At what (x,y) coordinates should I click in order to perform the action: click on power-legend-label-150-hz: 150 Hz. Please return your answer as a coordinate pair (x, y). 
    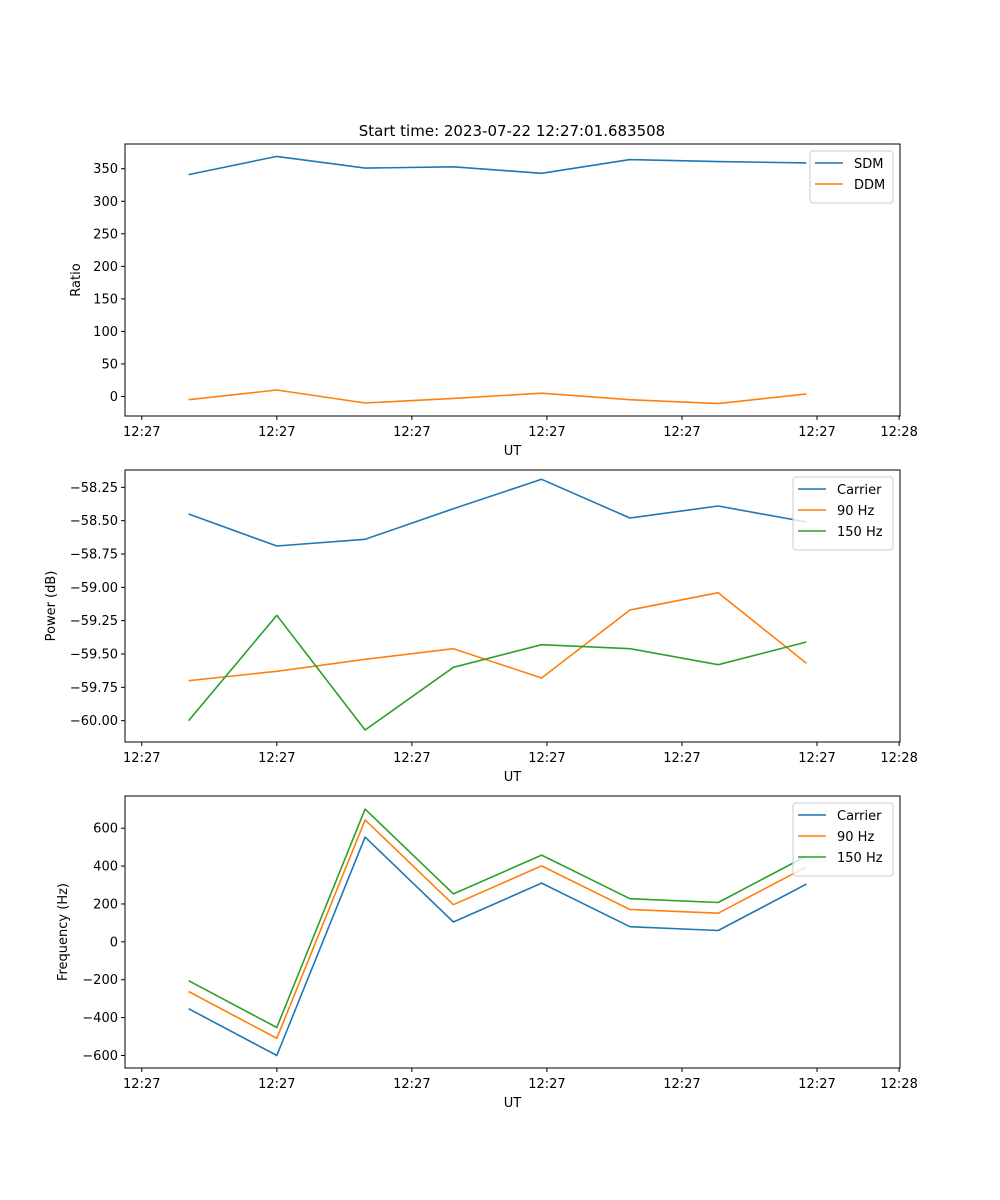
    Looking at the image, I should click on (860, 532).